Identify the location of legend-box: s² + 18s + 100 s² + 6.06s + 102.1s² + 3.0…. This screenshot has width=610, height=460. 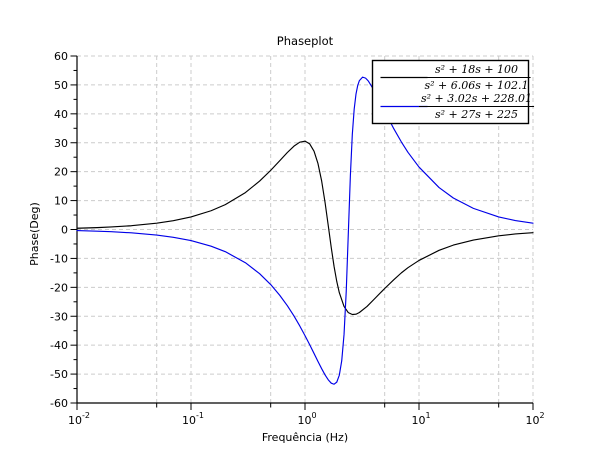
(453, 92).